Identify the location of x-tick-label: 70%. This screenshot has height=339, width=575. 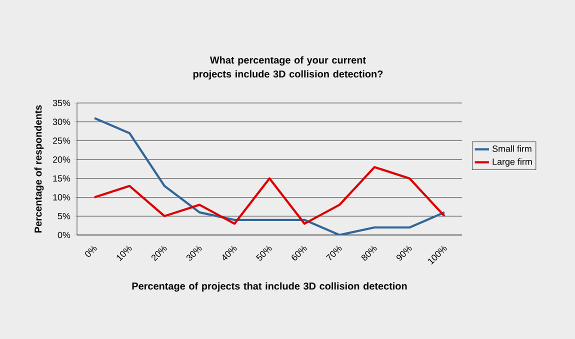
(334, 253).